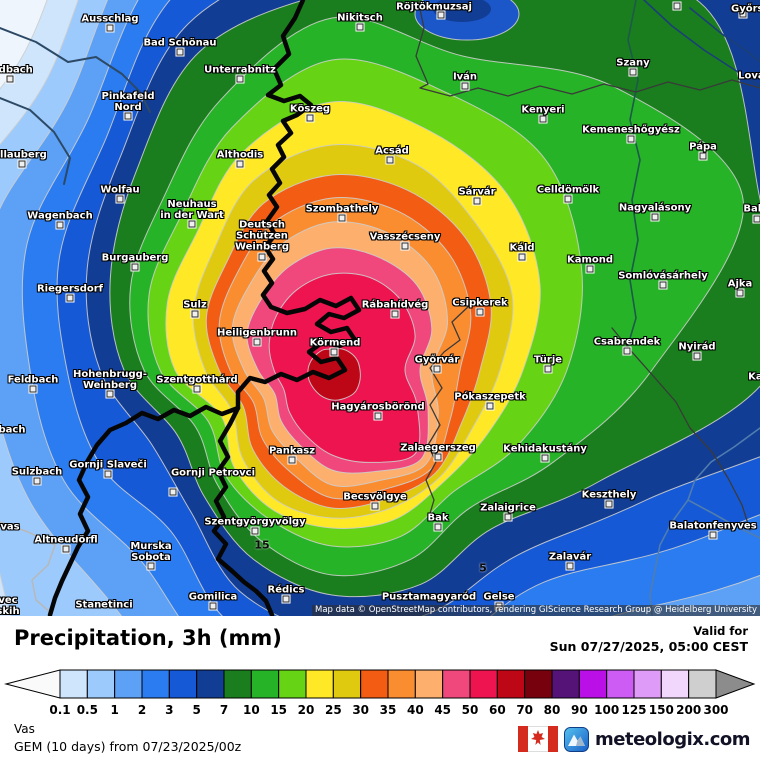 The image size is (760, 760). What do you see at coordinates (429, 597) in the screenshot?
I see `town-label: Pusztamagyaród` at bounding box center [429, 597].